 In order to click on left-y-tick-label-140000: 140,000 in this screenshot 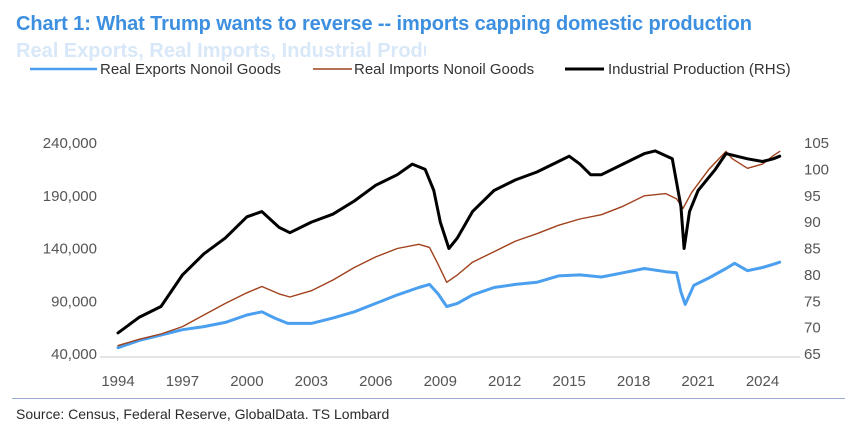, I will do `click(70, 249)`.